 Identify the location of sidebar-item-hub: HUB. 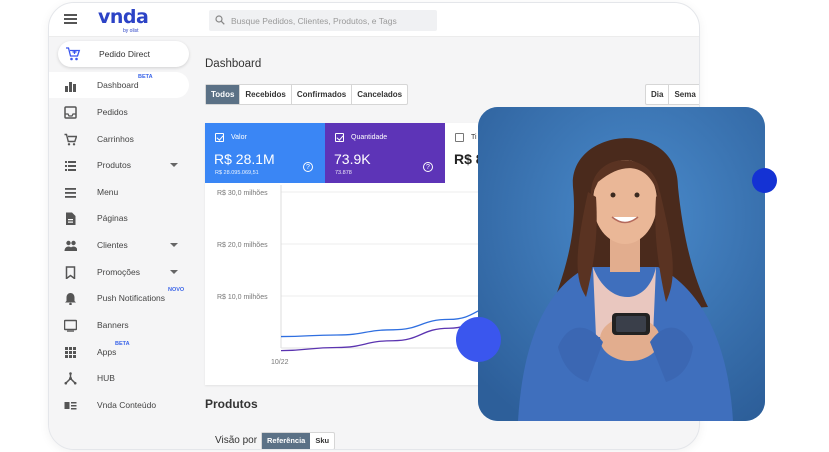
(119, 378).